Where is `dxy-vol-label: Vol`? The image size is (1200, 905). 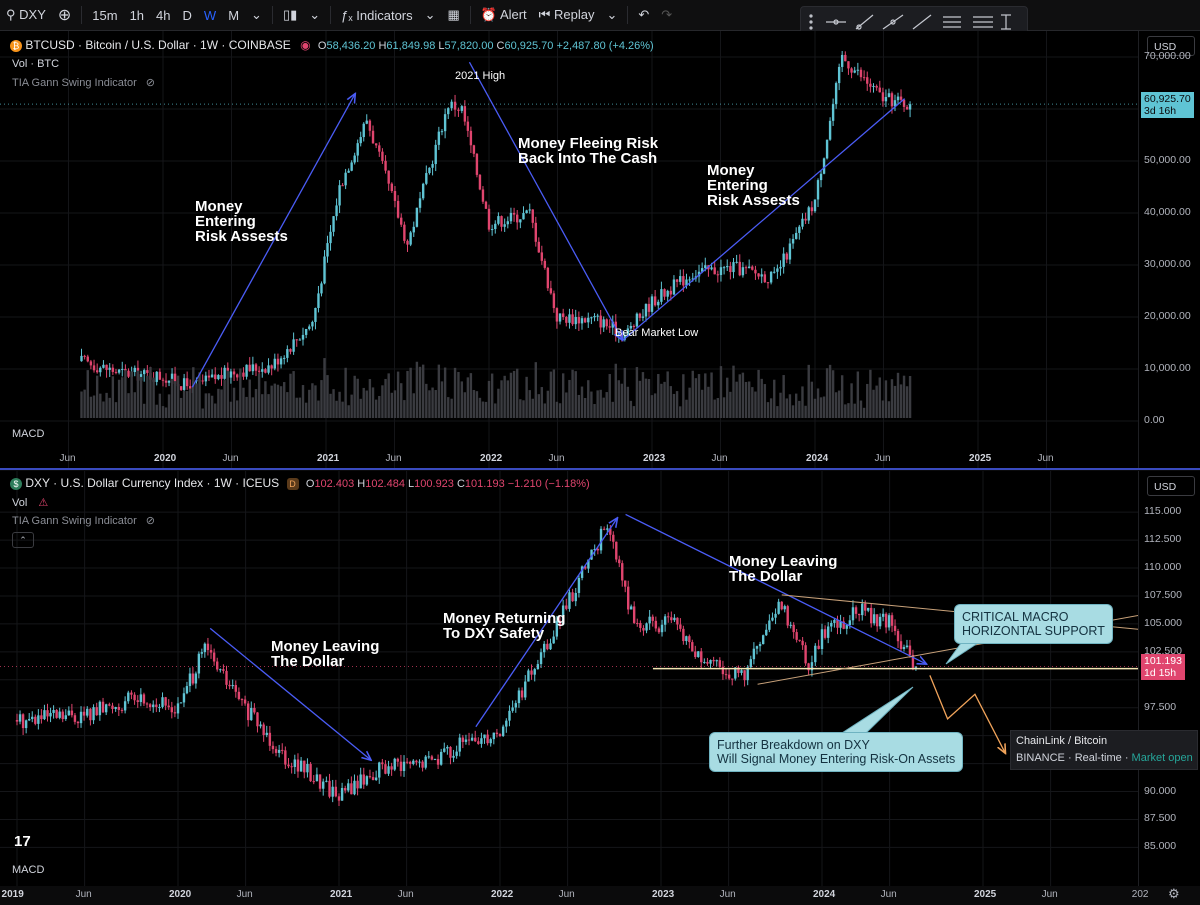 dxy-vol-label: Vol is located at coordinates (20, 503).